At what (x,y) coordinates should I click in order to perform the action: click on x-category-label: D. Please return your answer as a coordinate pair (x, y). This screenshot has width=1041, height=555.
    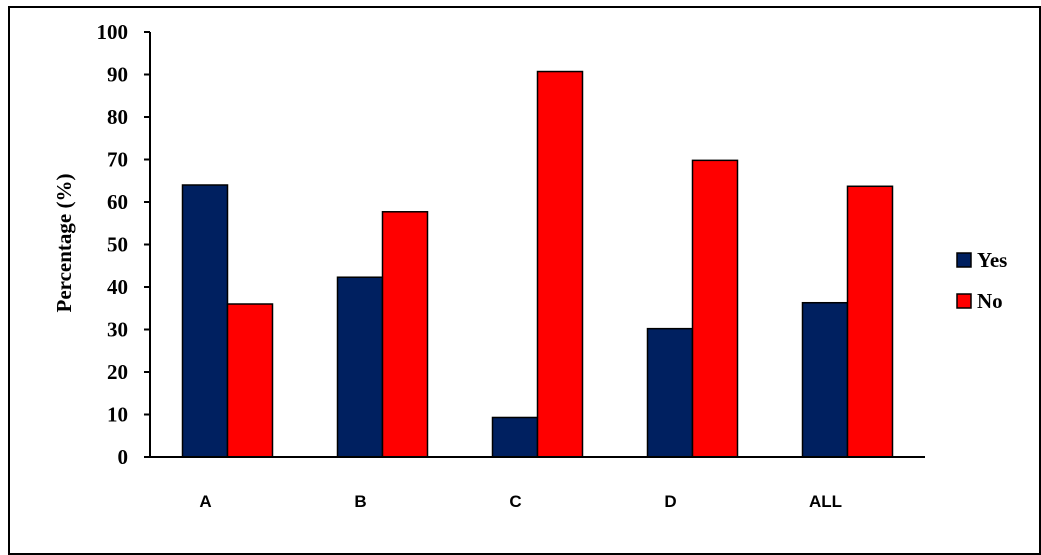
    Looking at the image, I should click on (670, 501).